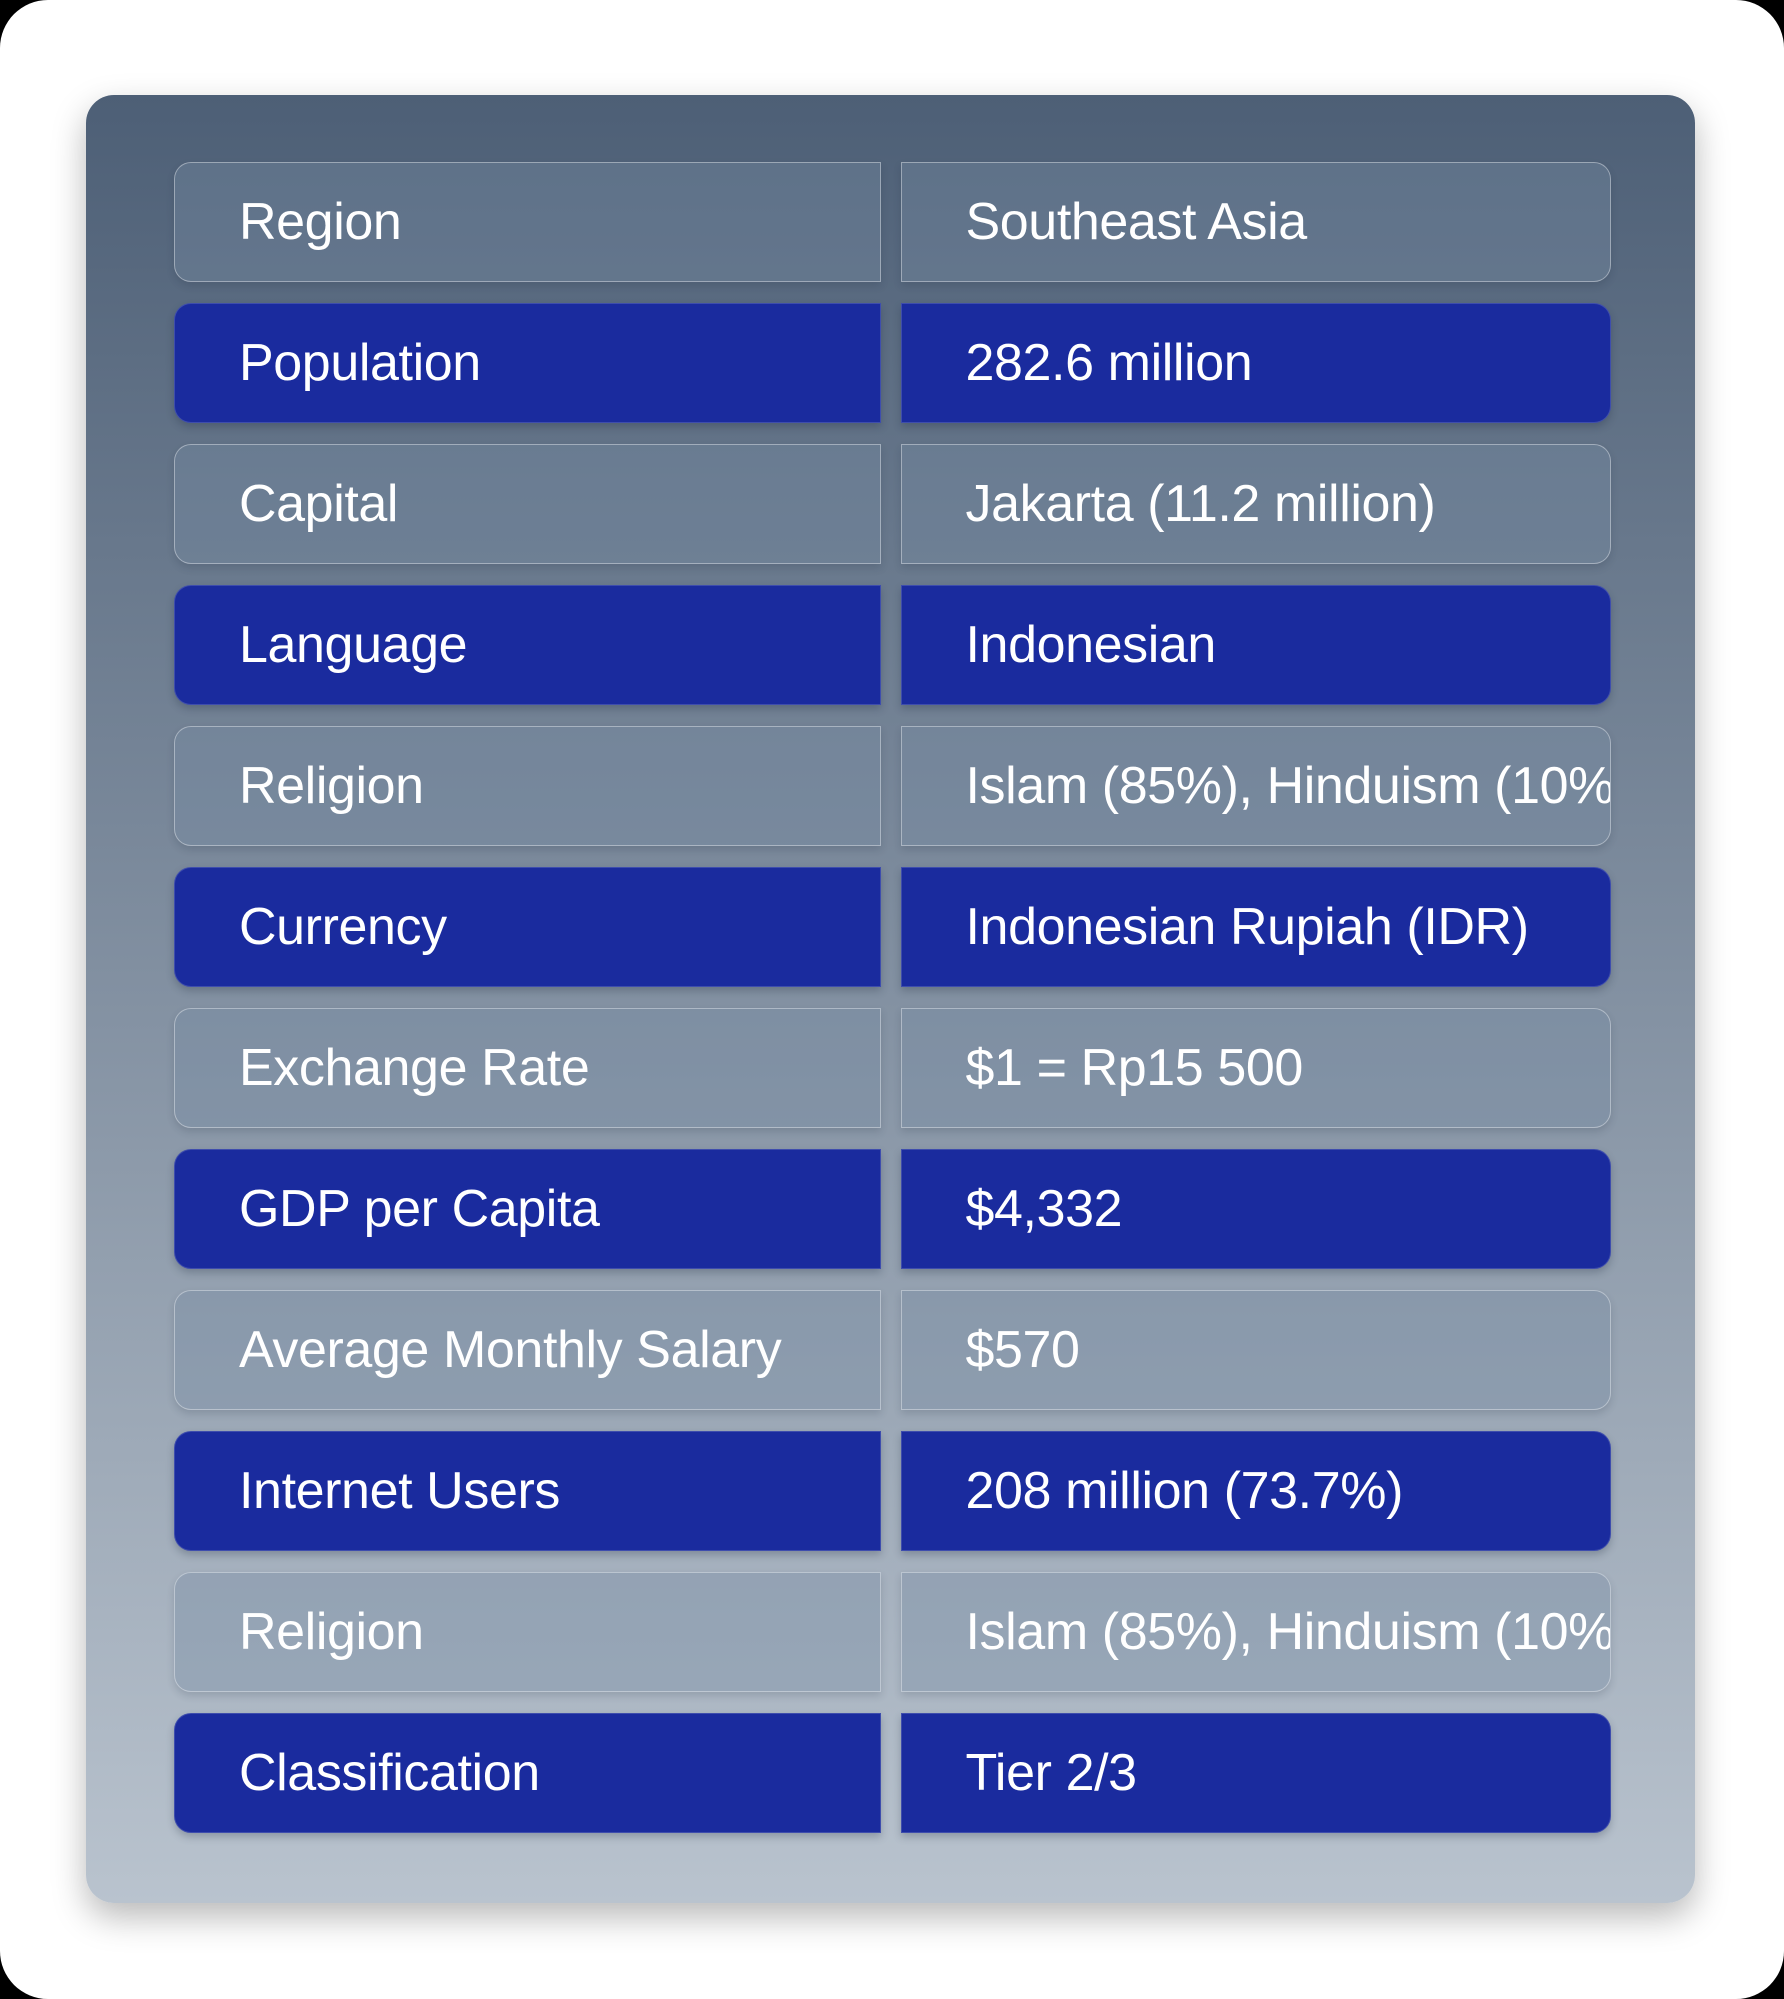  Describe the element at coordinates (1255, 363) in the screenshot. I see `row-value-cell: 282.6 million` at that location.